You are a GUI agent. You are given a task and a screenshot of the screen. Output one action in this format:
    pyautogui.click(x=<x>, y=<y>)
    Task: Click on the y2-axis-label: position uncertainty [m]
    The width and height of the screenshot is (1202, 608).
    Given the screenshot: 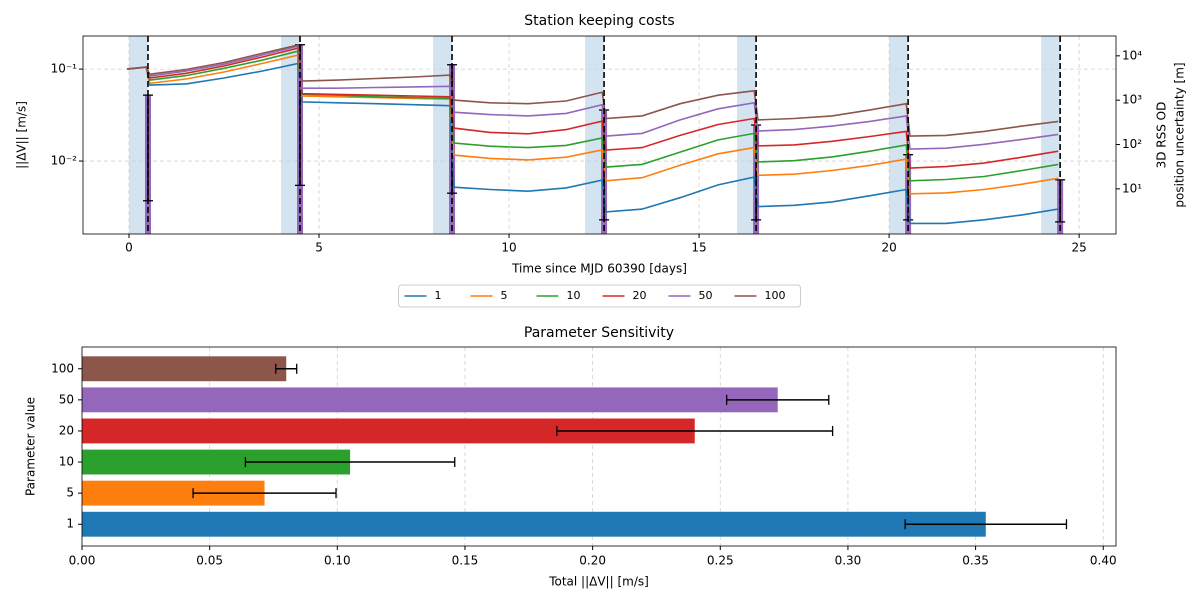 What is the action you would take?
    pyautogui.click(x=1180, y=134)
    